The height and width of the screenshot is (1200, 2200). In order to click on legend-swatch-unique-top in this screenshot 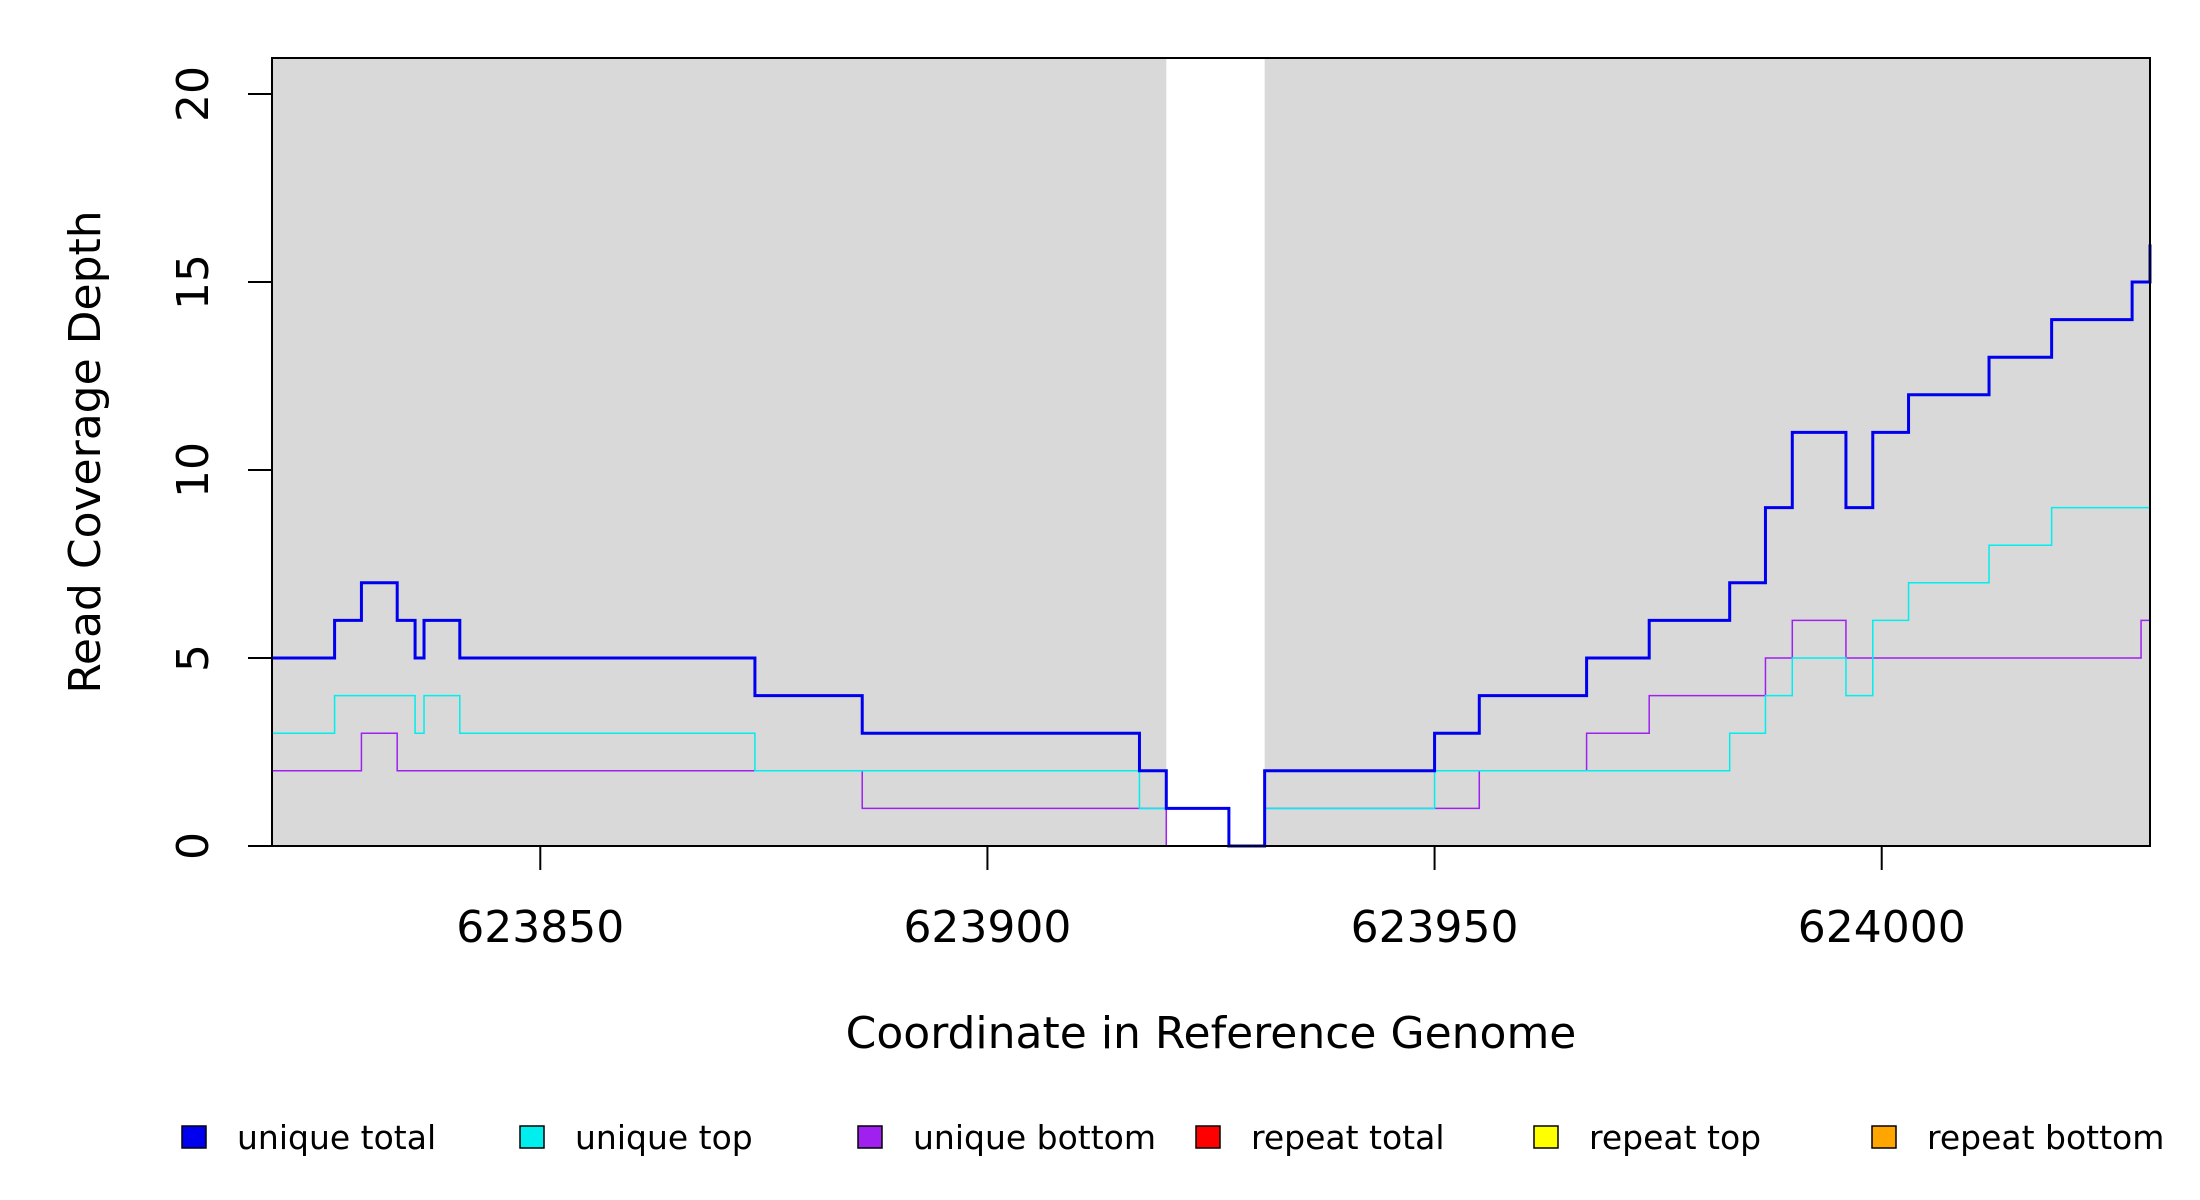, I will do `click(532, 1137)`.